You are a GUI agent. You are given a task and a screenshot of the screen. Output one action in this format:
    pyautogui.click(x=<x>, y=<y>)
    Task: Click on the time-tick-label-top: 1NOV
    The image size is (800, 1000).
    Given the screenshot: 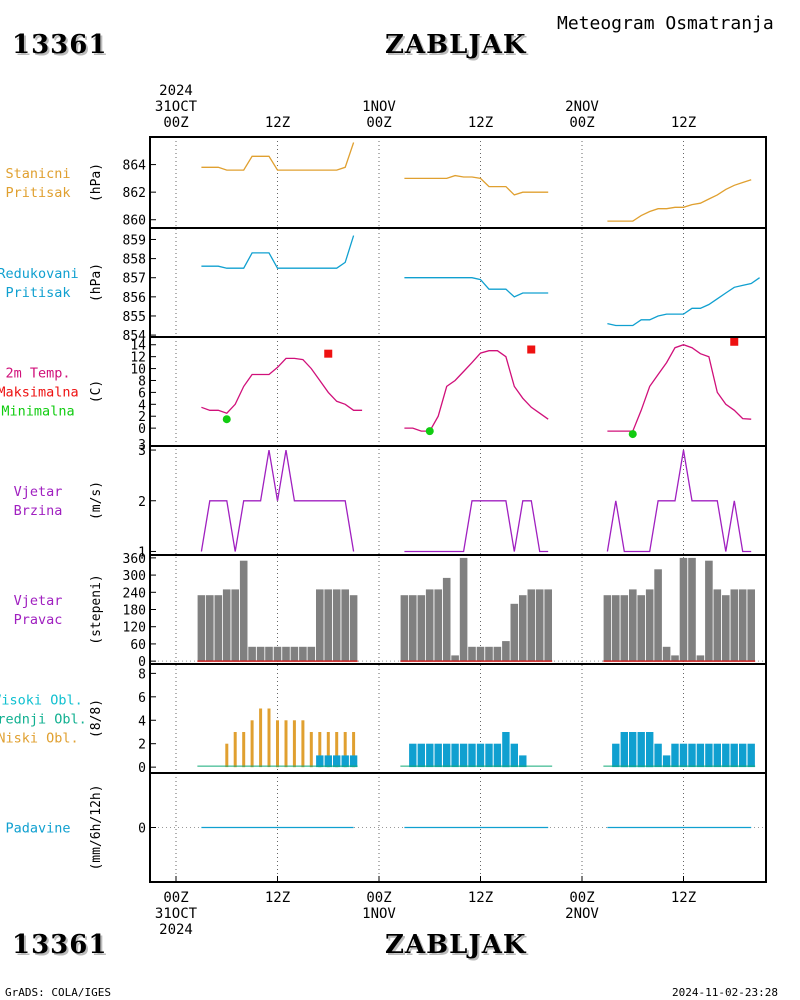 What is the action you would take?
    pyautogui.click(x=379, y=107)
    